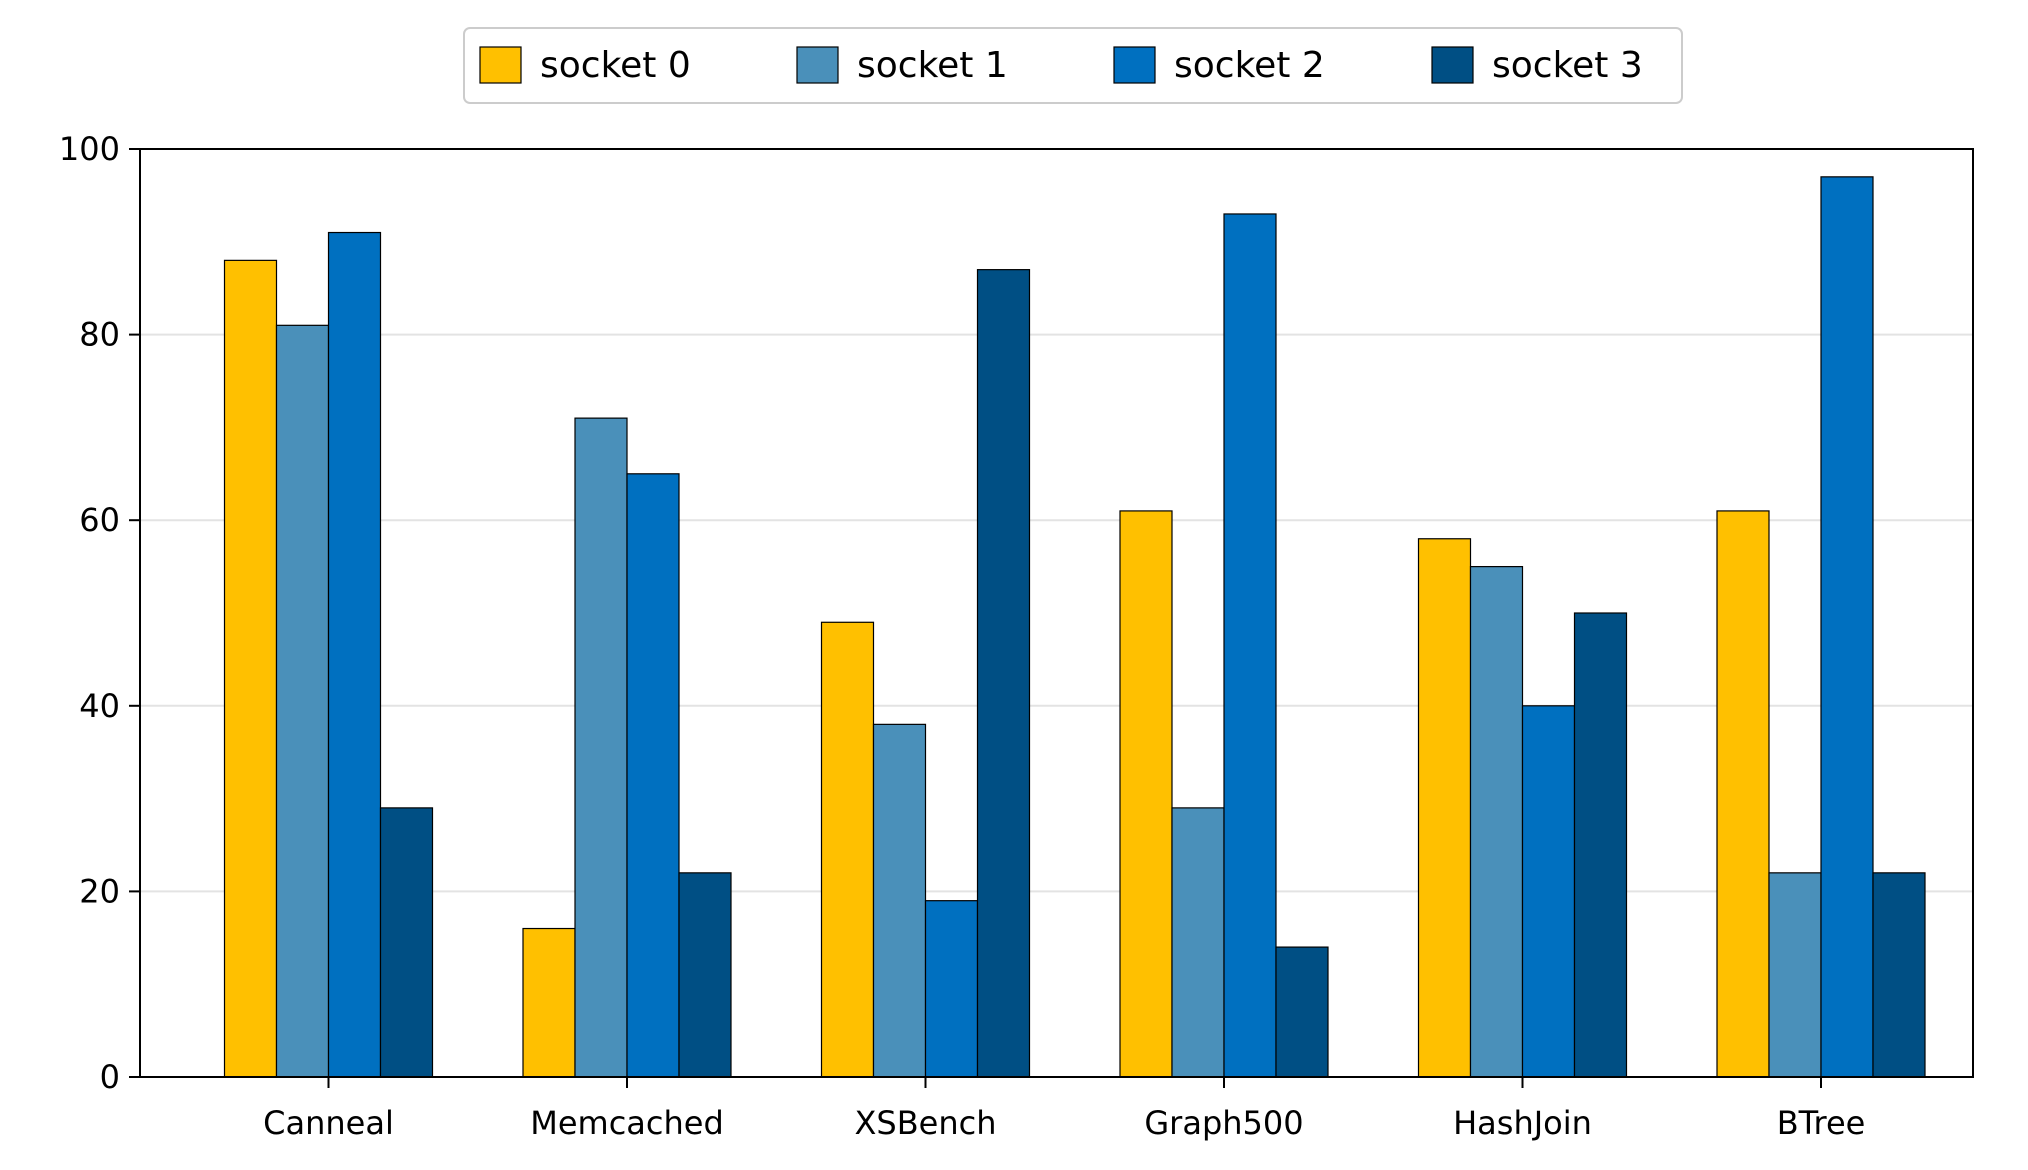 The width and height of the screenshot is (2028, 1170). I want to click on legend-label: socket 1, so click(932, 65).